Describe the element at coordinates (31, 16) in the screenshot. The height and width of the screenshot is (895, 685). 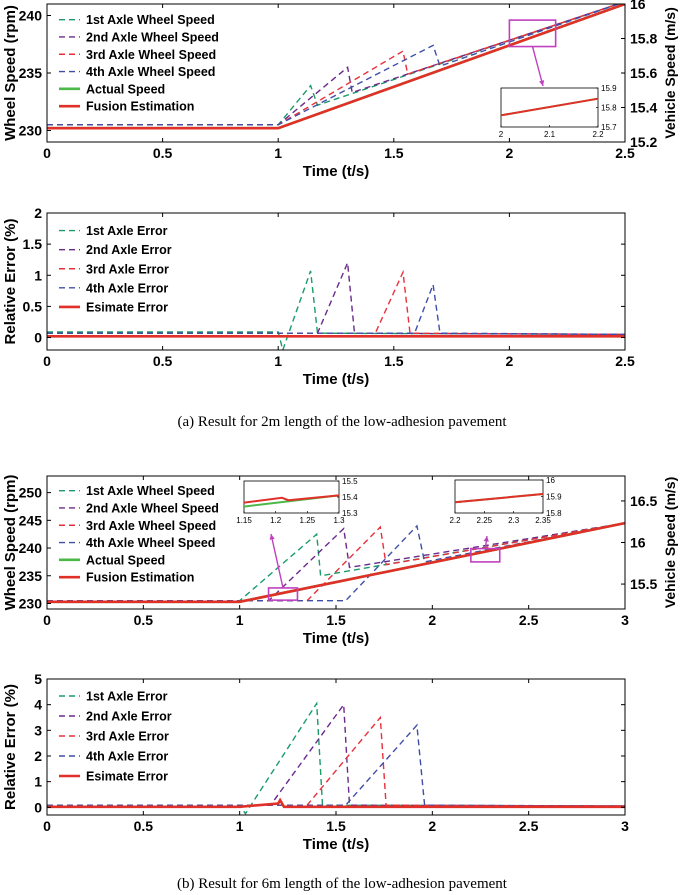
I see `y-tick-label: 240` at that location.